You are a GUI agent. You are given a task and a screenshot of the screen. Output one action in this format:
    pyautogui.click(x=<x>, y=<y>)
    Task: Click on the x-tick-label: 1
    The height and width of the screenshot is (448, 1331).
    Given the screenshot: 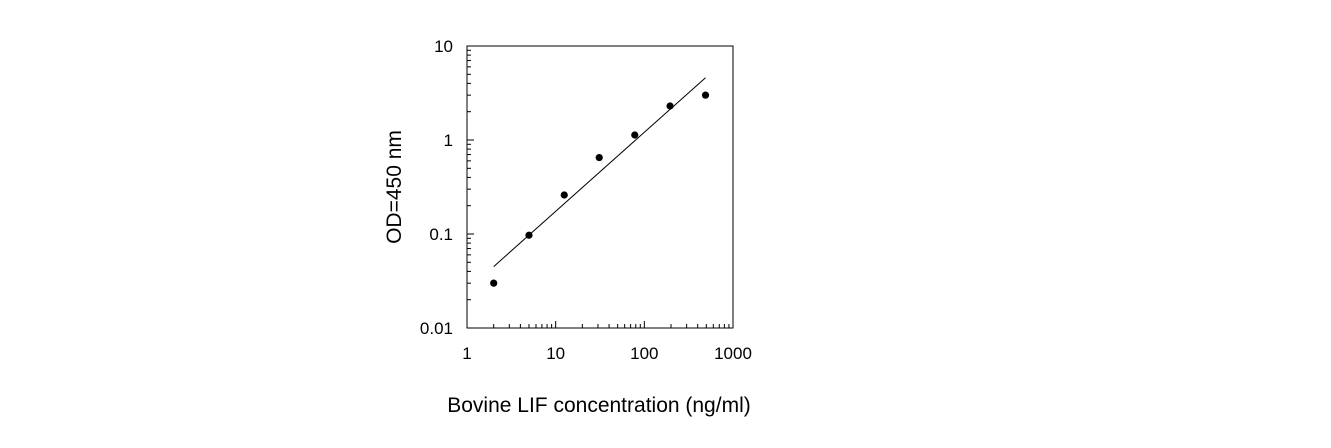 What is the action you would take?
    pyautogui.click(x=466, y=353)
    